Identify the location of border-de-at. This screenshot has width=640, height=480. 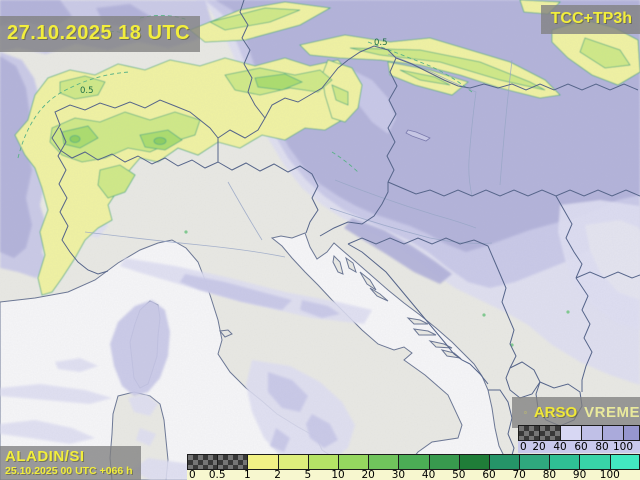
(283, 99).